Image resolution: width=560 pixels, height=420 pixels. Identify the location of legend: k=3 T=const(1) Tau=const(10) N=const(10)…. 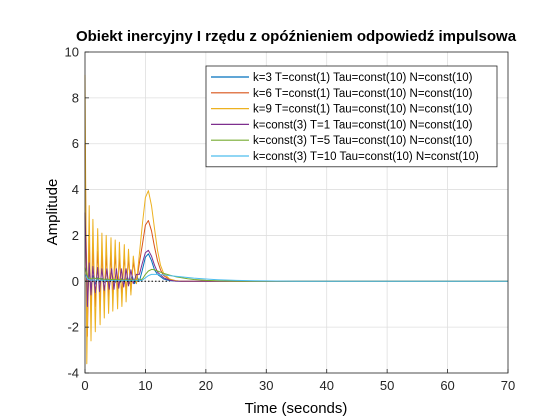
(351, 116).